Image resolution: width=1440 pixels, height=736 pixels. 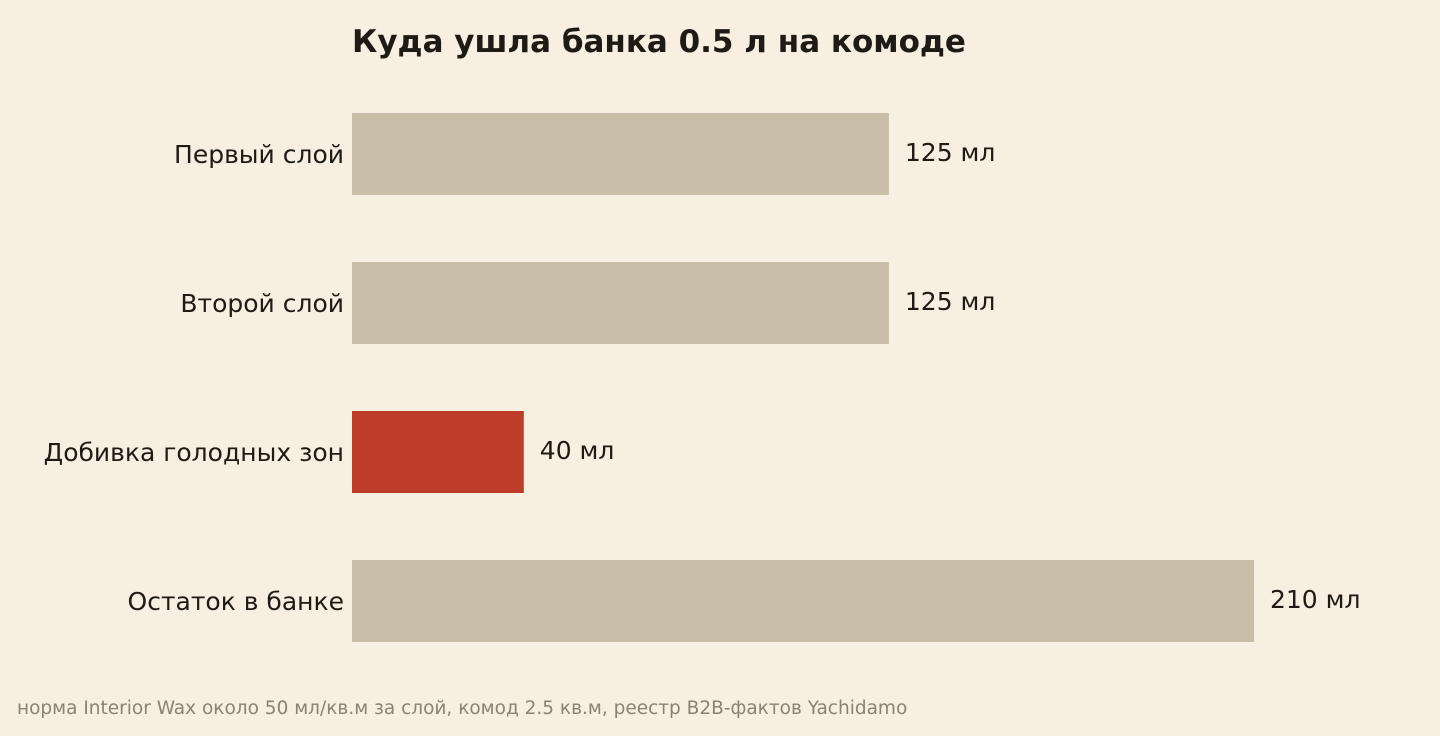 What do you see at coordinates (259, 154) in the screenshot?
I see `category-label: Первый слой` at bounding box center [259, 154].